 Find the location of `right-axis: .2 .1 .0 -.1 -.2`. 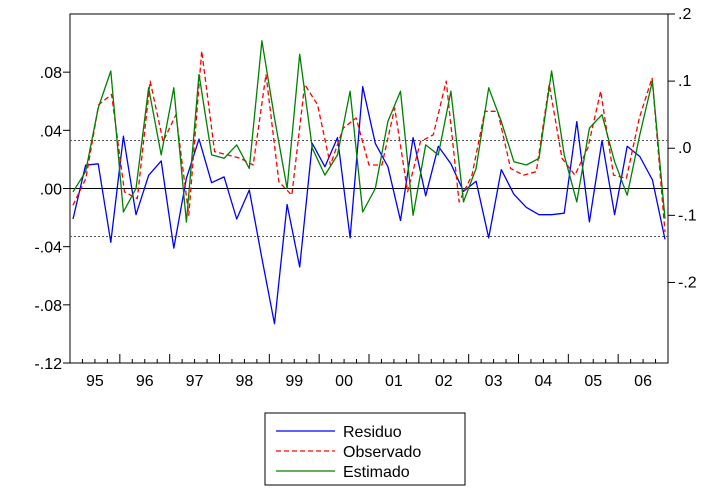

right-axis: .2 .1 .0 -.1 -.2 is located at coordinates (682, 148).